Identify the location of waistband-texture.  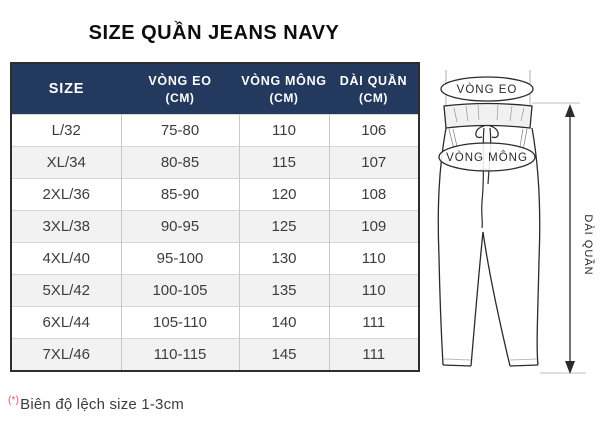
(489, 113).